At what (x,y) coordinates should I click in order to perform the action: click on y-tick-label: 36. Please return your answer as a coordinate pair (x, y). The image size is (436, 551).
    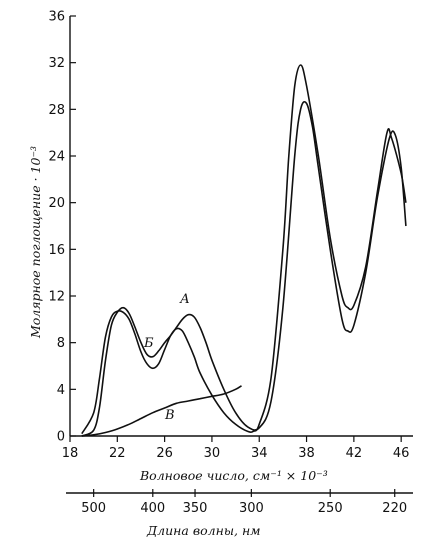
    Looking at the image, I should click on (56, 17).